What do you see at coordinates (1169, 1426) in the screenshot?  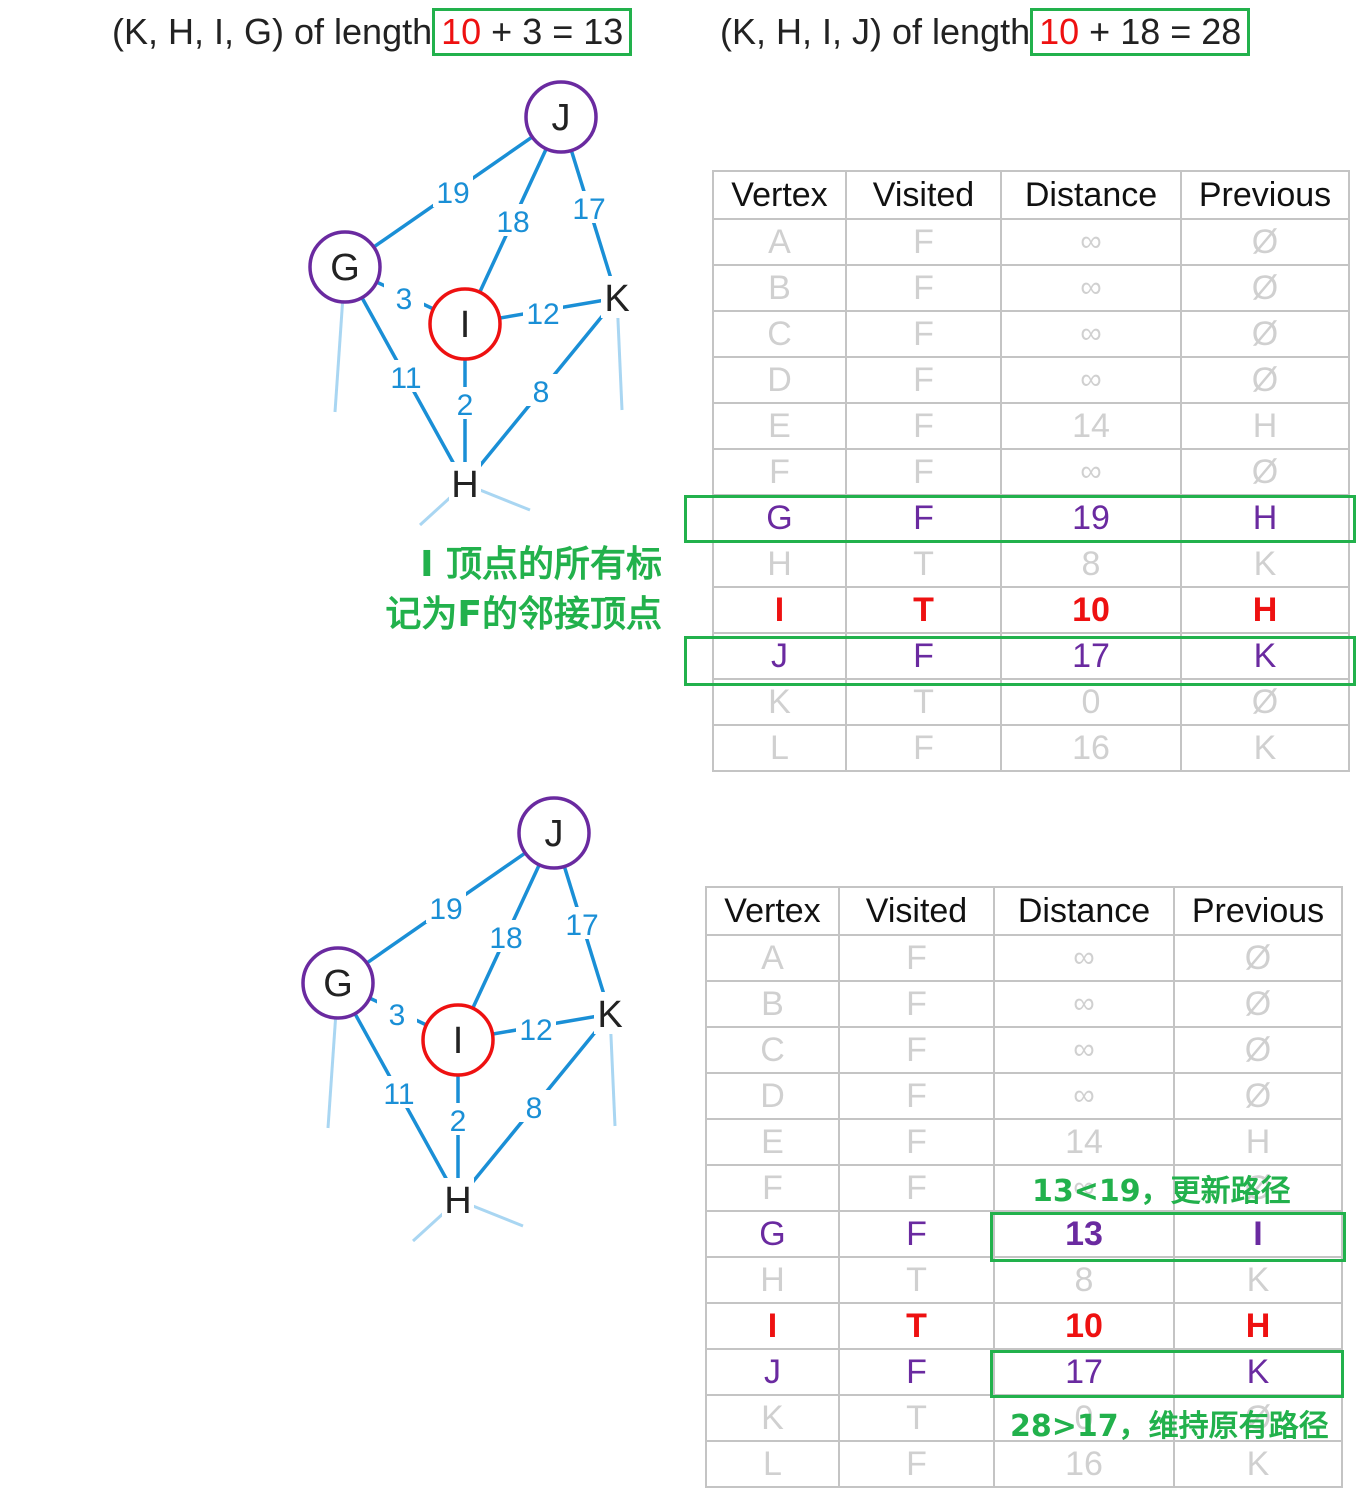 I see `note-keep-path: 28>17，维持原有路径` at bounding box center [1169, 1426].